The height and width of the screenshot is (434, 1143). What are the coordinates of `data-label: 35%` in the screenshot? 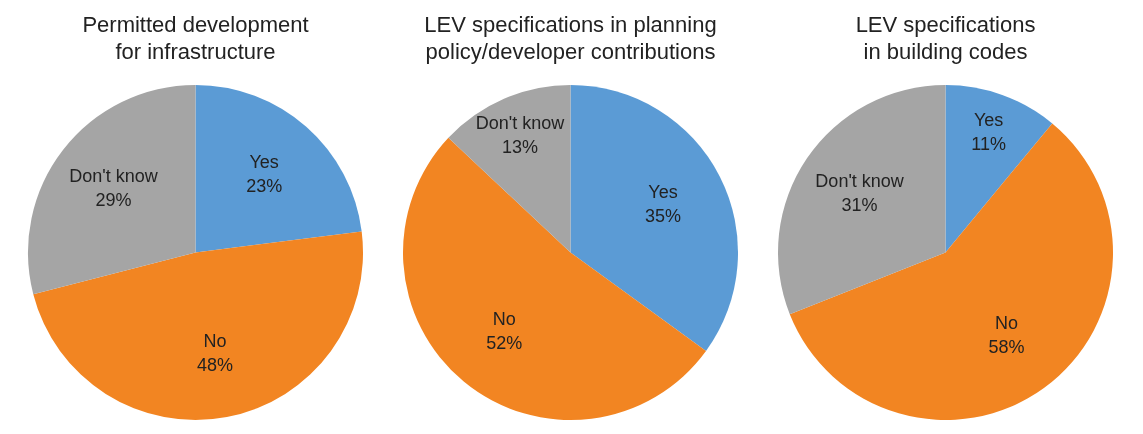 It's located at (663, 216).